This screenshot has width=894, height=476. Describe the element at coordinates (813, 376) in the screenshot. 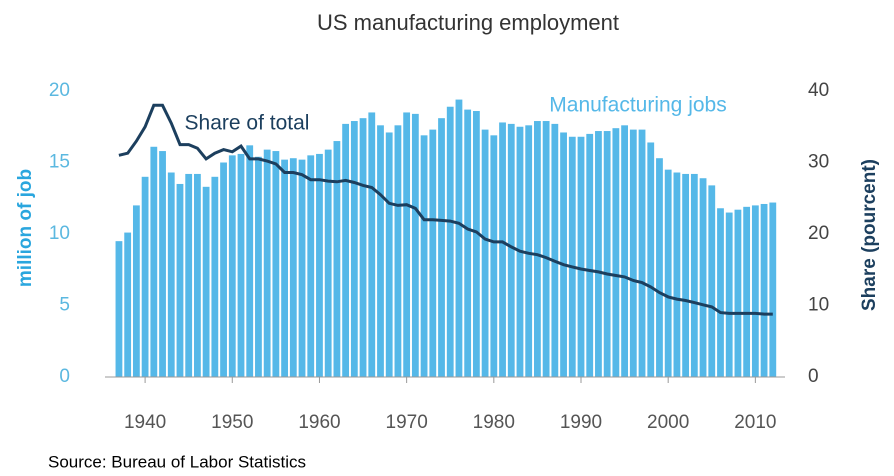

I see `y2-tick-label: 0` at that location.